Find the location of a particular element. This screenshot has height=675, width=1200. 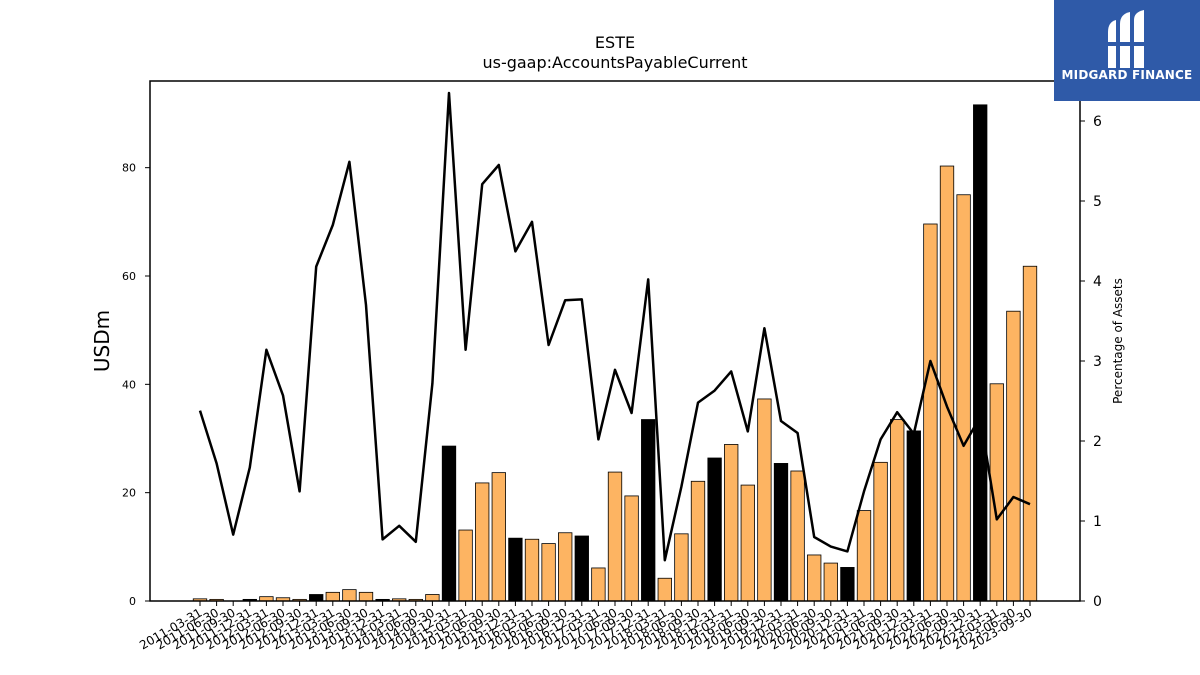

chart-title: ESTE is located at coordinates (615, 42).